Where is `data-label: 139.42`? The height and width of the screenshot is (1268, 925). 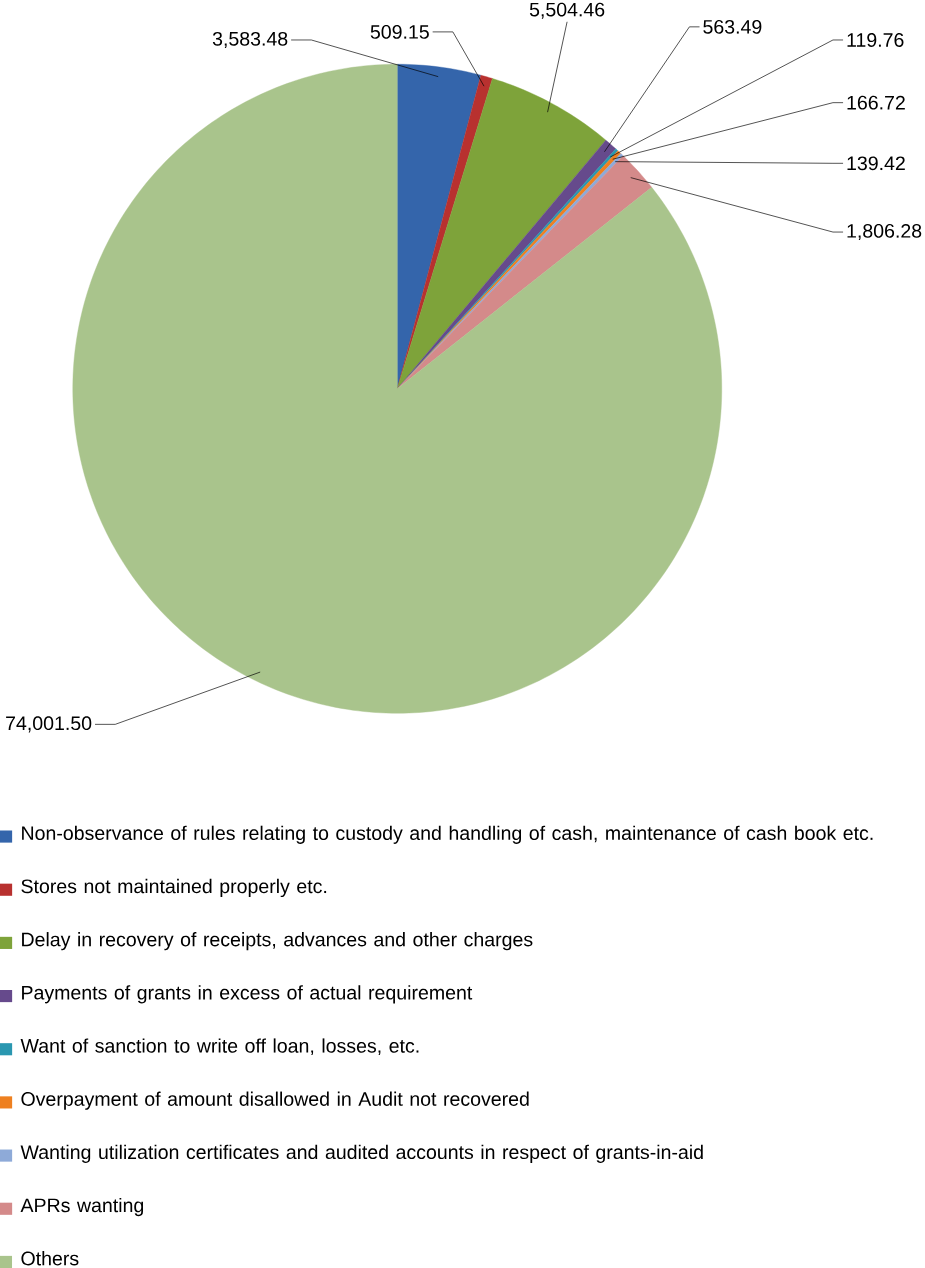 data-label: 139.42 is located at coordinates (876, 163).